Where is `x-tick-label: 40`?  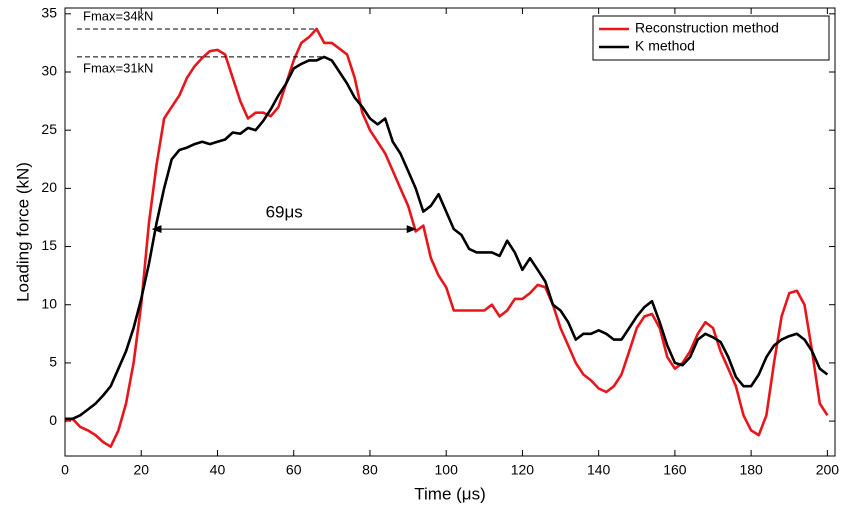
x-tick-label: 40 is located at coordinates (218, 470).